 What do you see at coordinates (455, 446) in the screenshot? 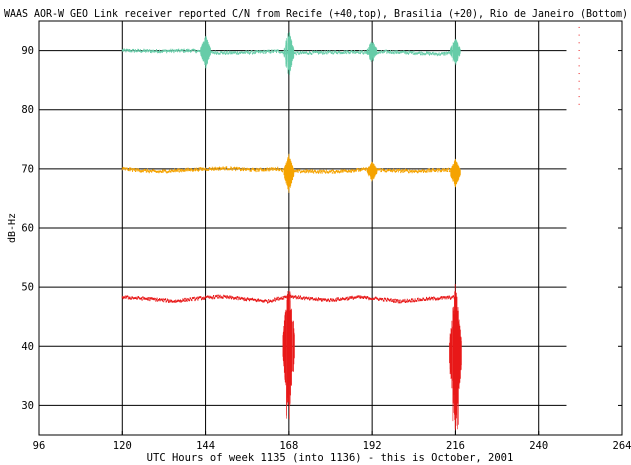
I see `x-tick-label: 216` at bounding box center [455, 446].